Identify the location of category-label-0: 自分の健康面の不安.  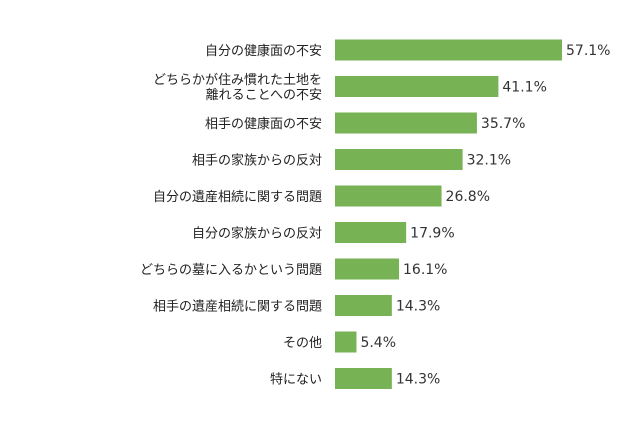
(263, 51).